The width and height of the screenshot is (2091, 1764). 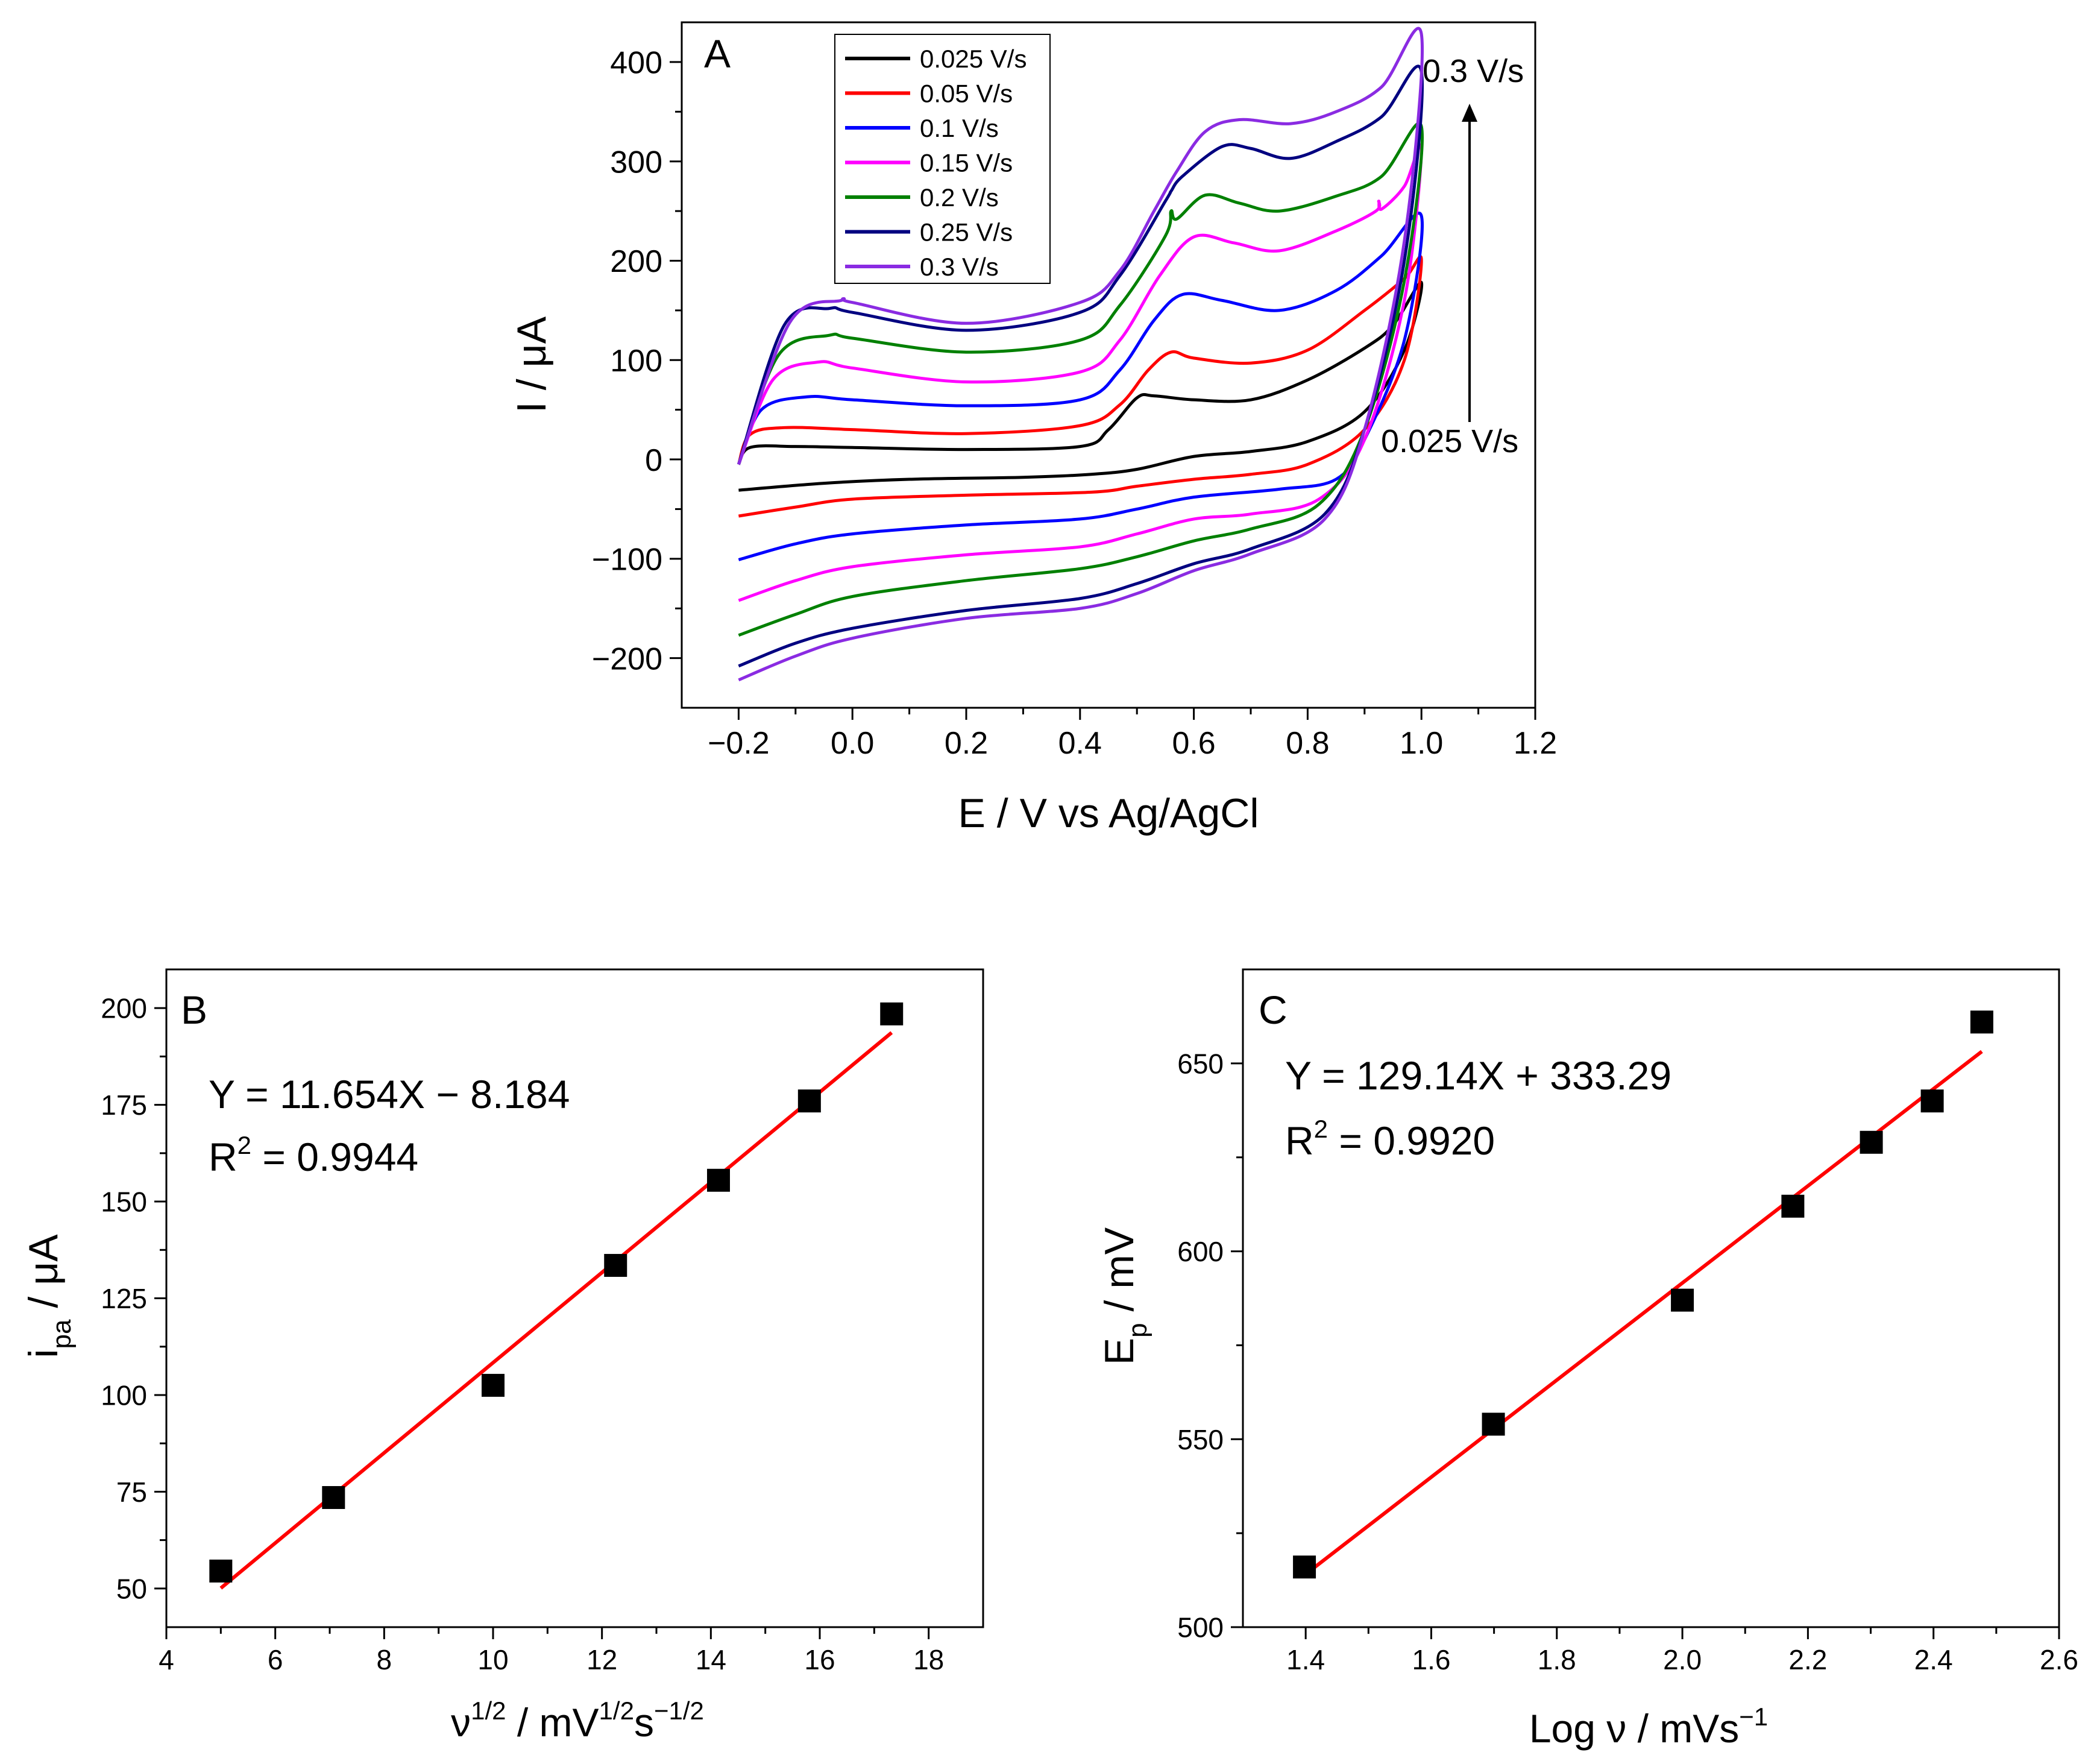 I want to click on x-tick-label: 0.0, so click(x=852, y=743).